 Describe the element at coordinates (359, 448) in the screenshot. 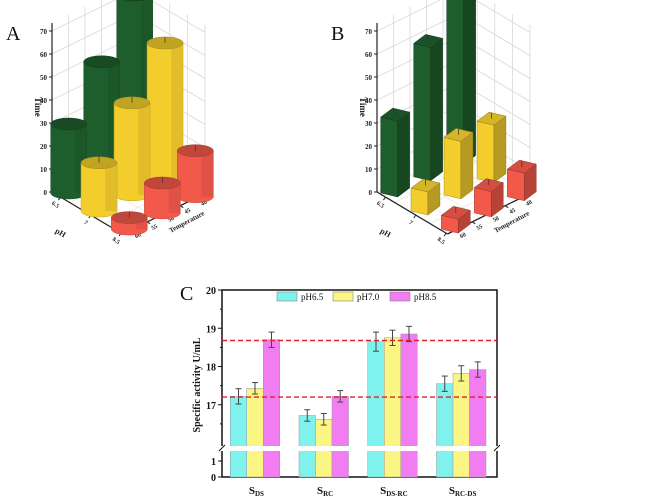

I see `axis-break` at that location.